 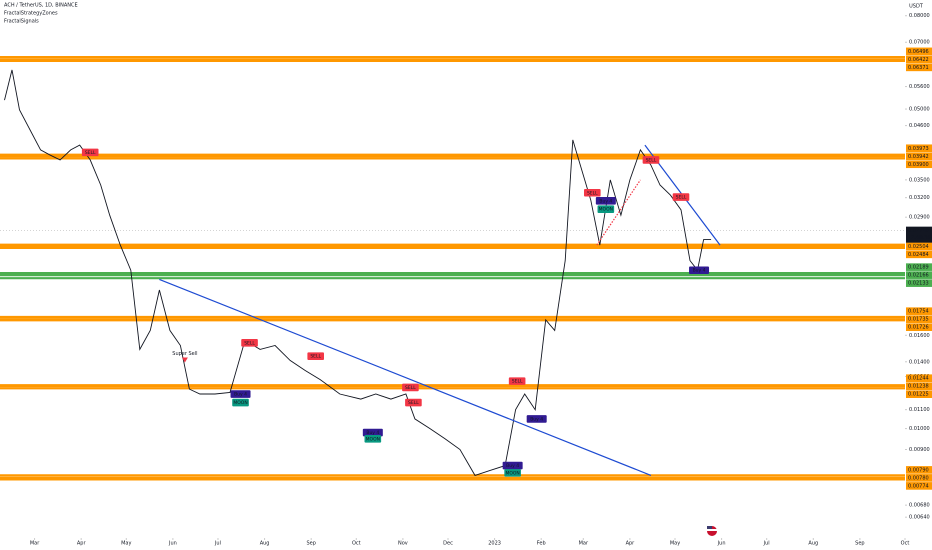 I want to click on level-label: 0.02504, so click(x=918, y=247).